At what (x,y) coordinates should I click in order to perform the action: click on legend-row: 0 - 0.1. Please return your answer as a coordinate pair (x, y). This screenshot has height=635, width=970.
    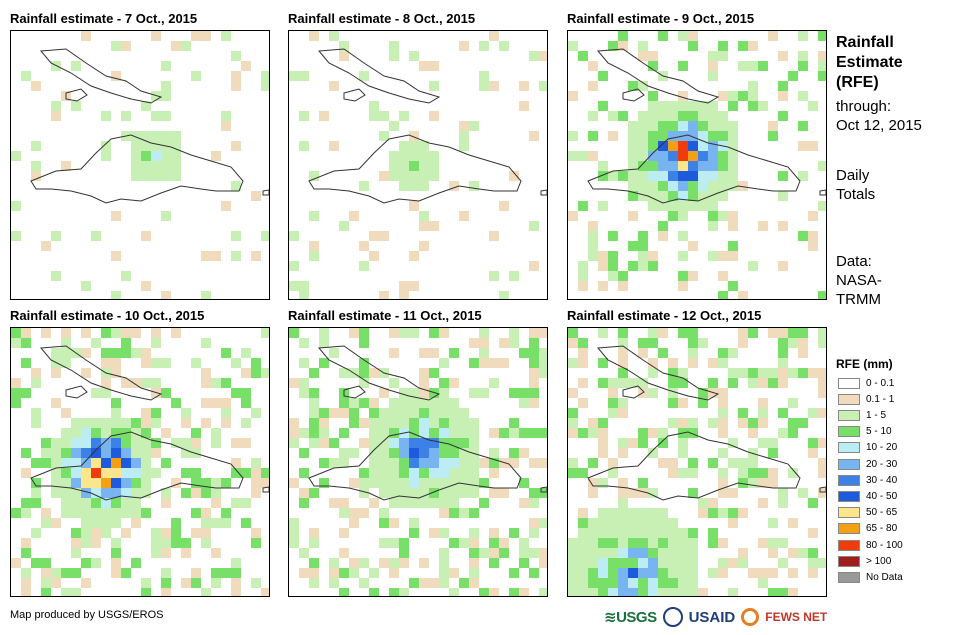
    Looking at the image, I should click on (866, 383).